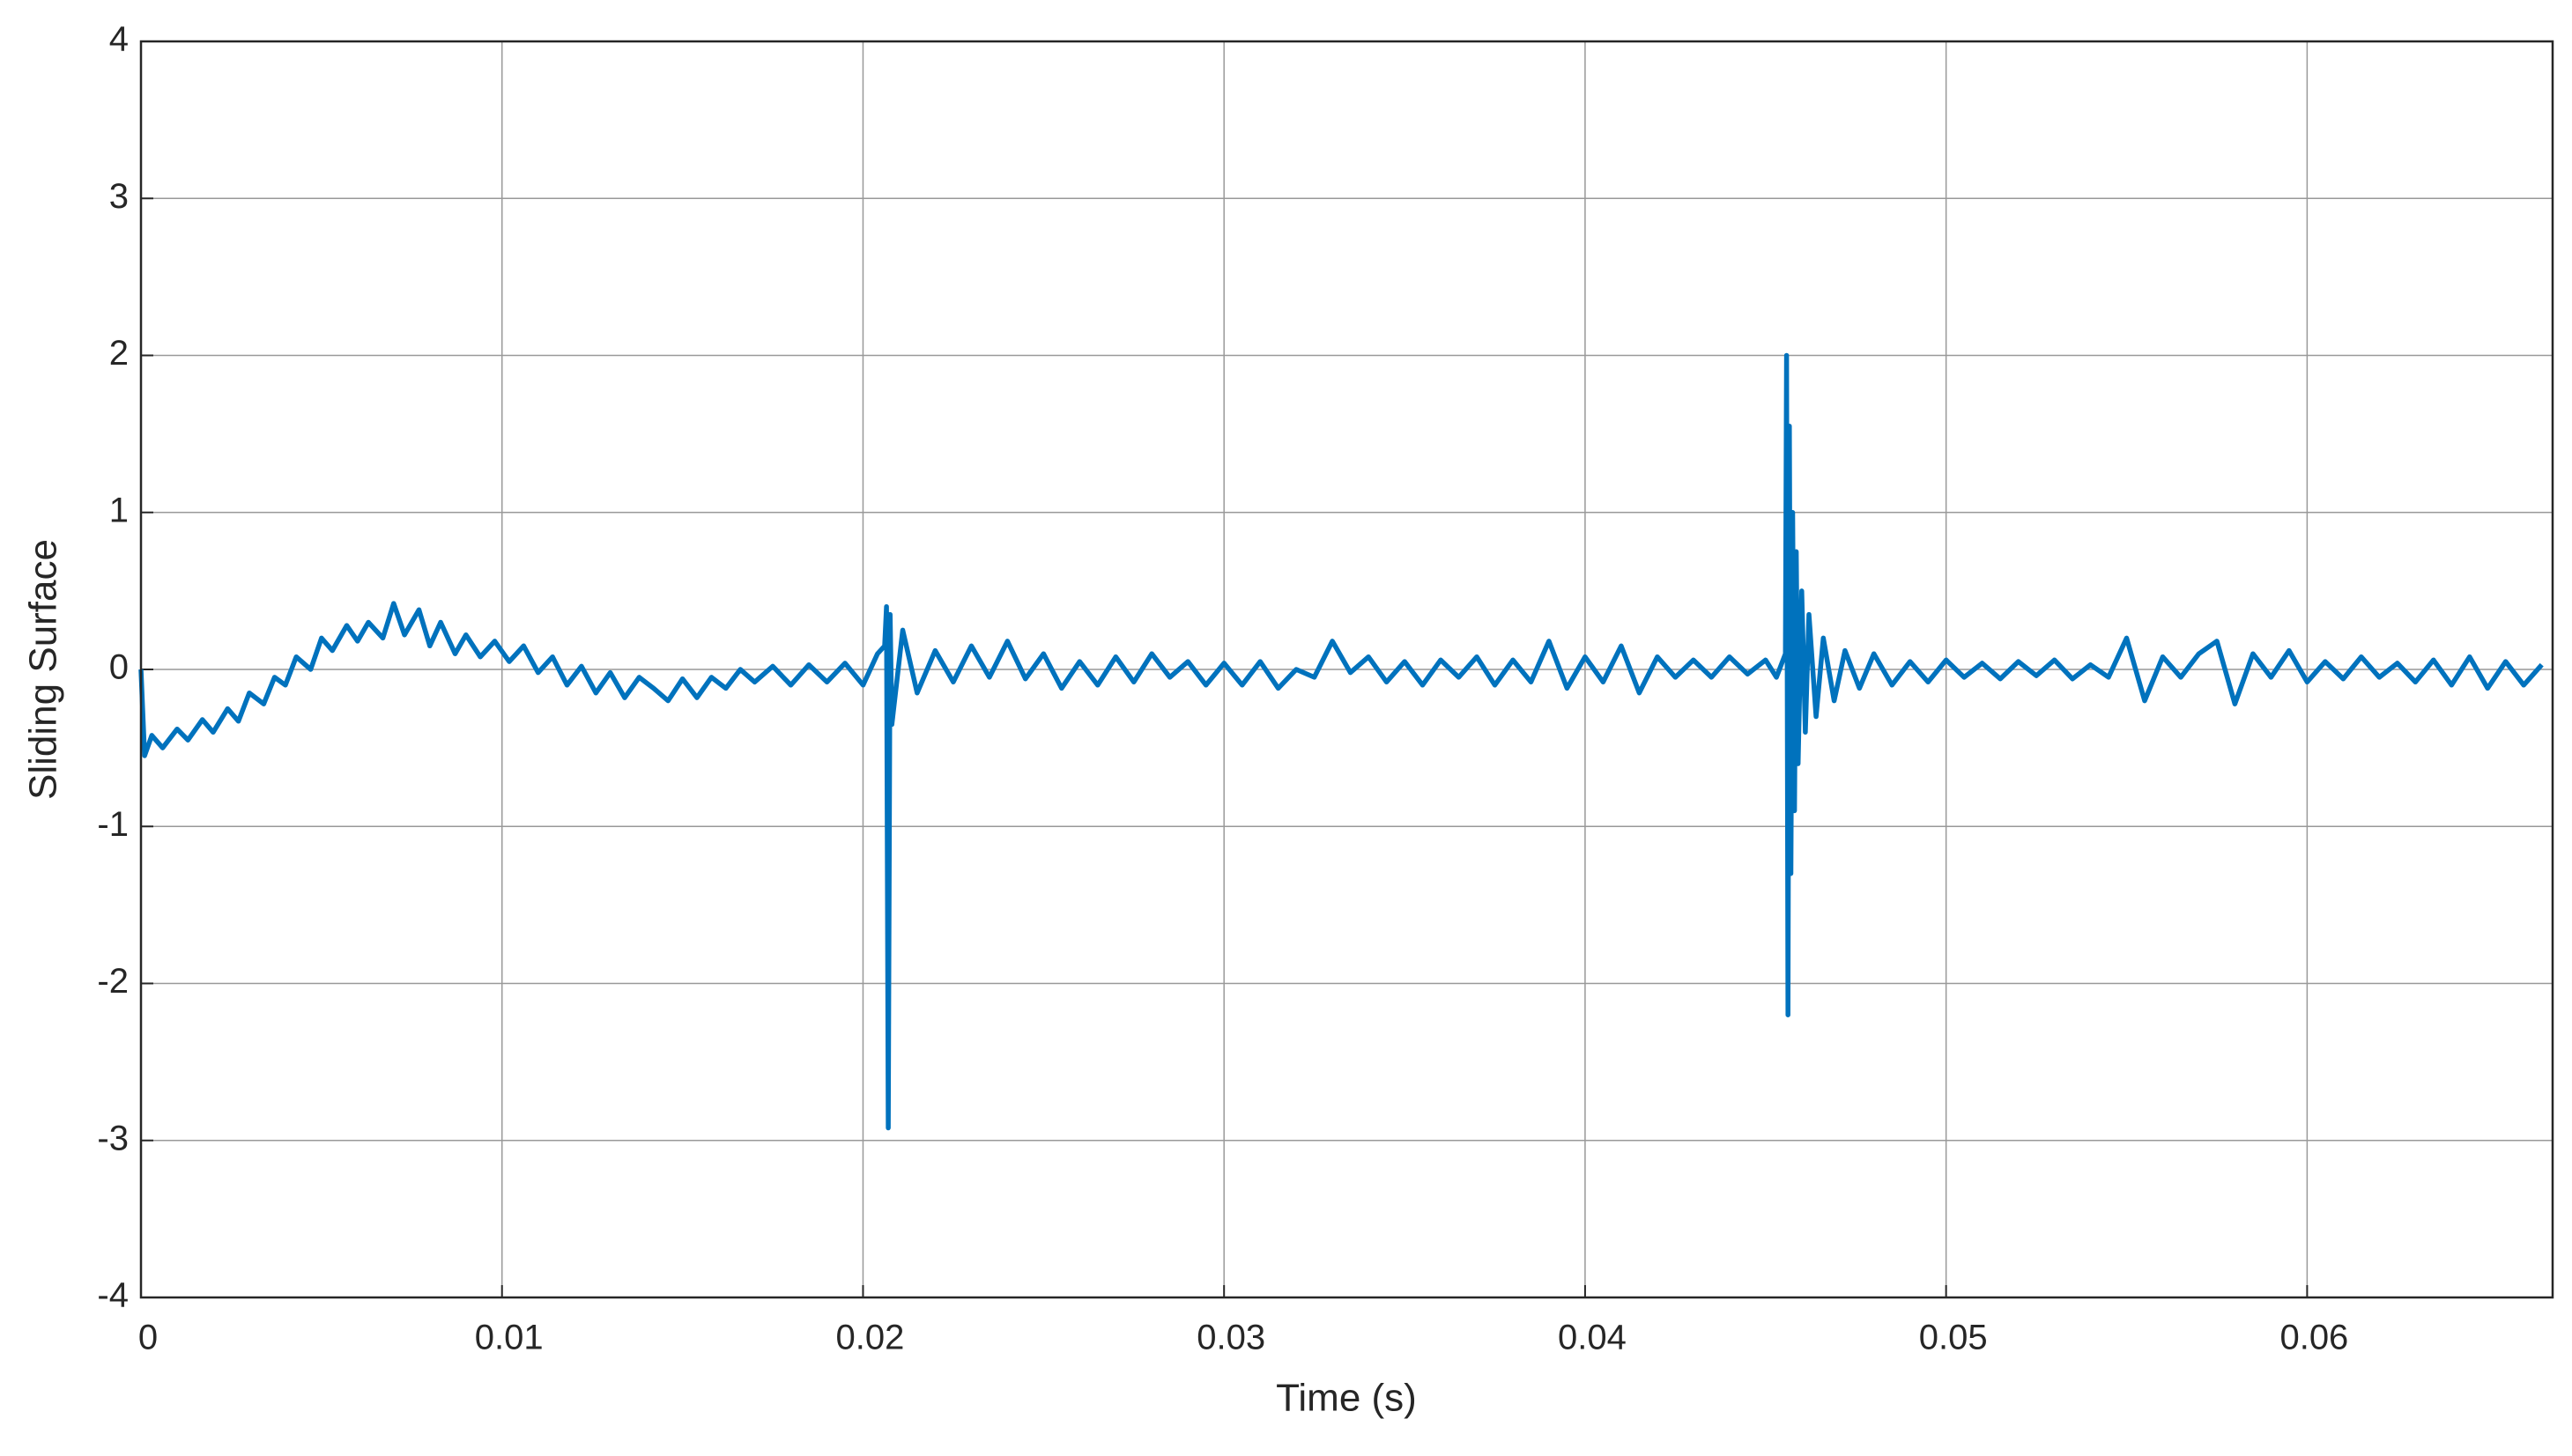 The height and width of the screenshot is (1456, 2572). What do you see at coordinates (113, 1295) in the screenshot?
I see `y-tick-label: -4` at bounding box center [113, 1295].